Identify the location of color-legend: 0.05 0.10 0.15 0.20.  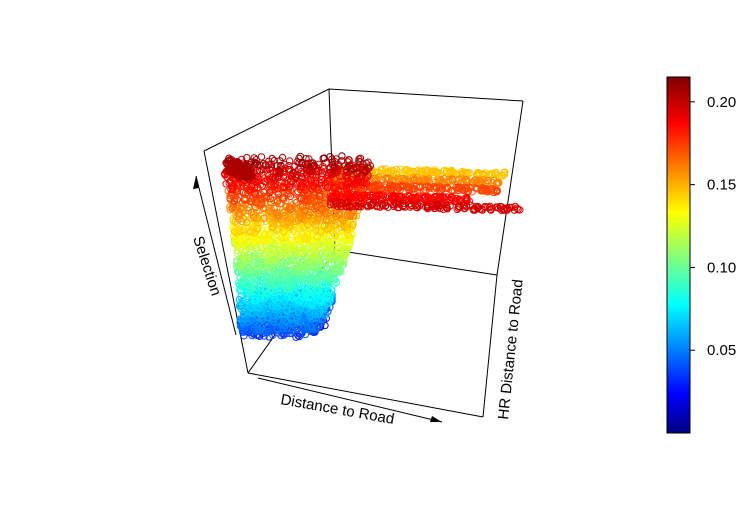
(701, 255).